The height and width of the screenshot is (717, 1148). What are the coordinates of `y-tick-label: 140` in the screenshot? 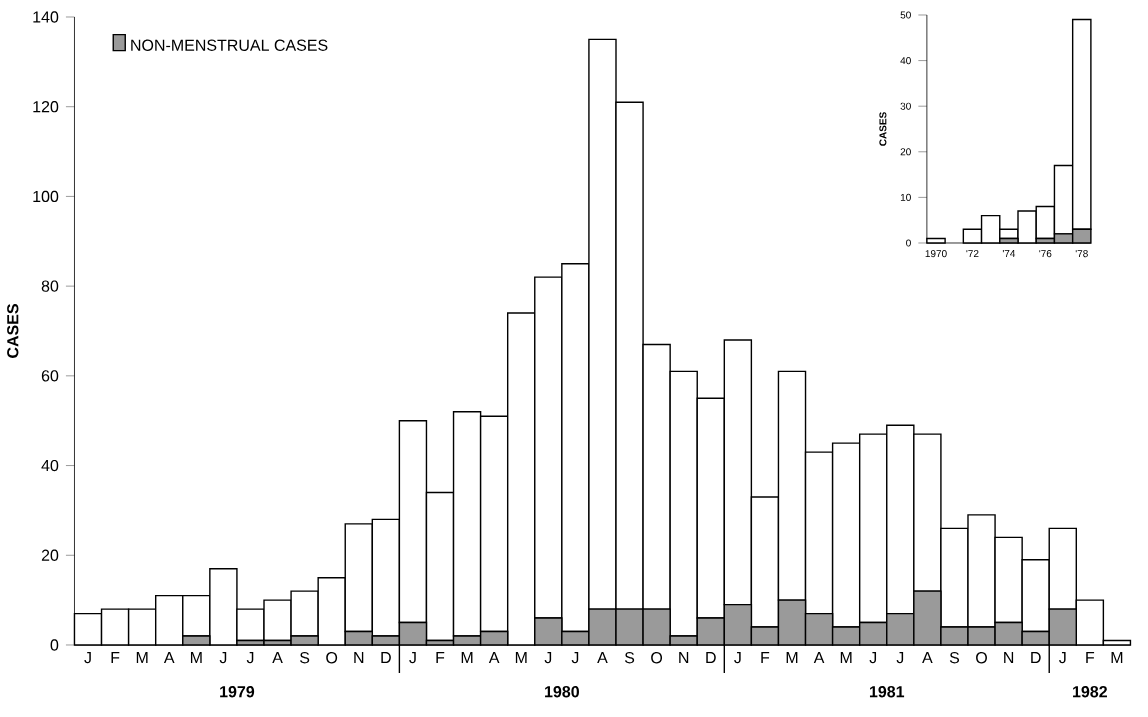 It's located at (46, 17).